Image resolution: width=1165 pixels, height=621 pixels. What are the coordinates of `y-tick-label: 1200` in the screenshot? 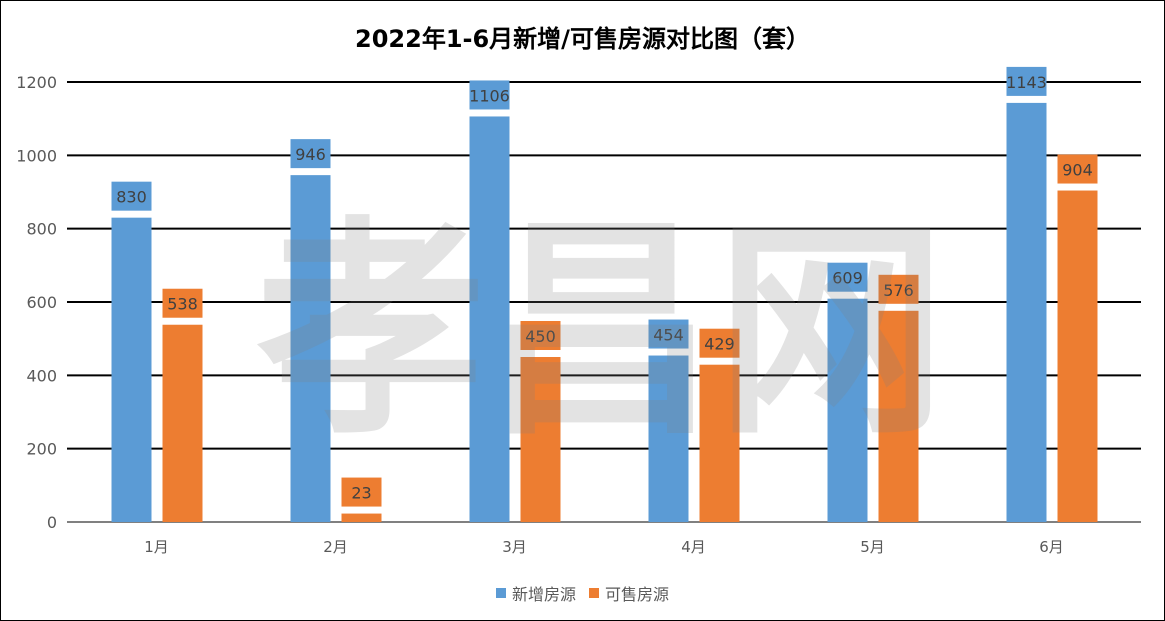 It's located at (36, 82).